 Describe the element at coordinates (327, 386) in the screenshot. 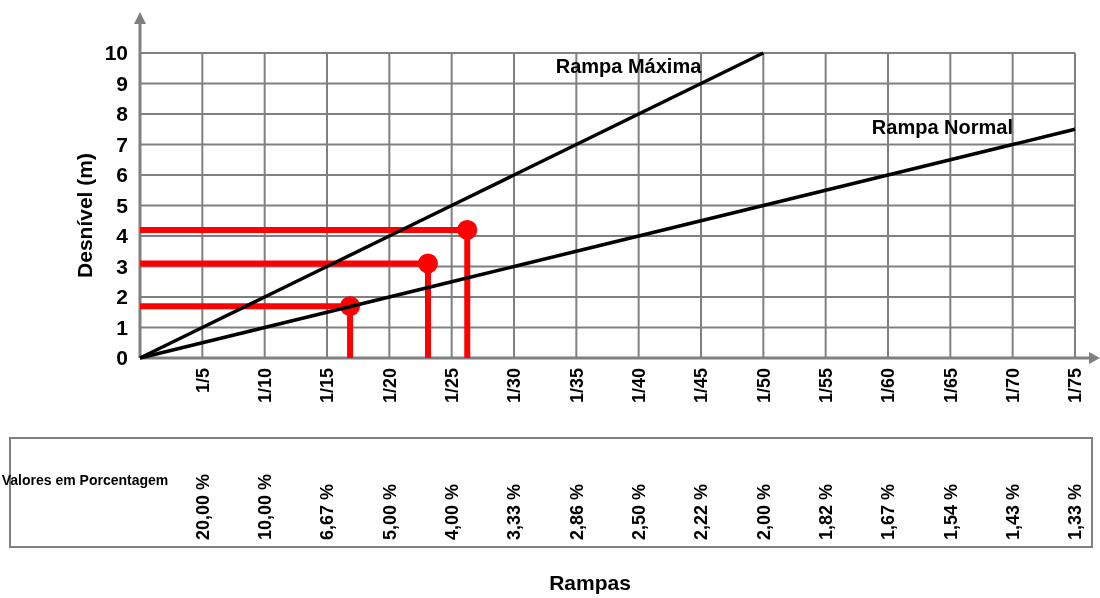

I see `x-tick-label: 1/15` at that location.